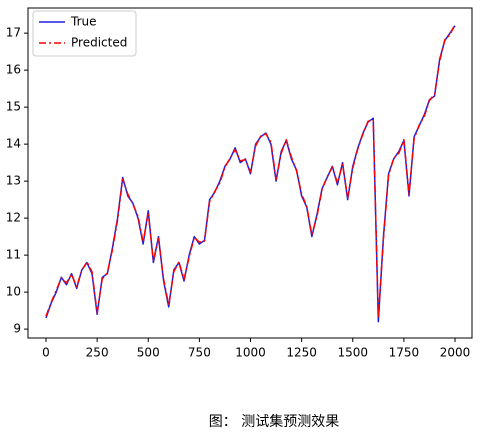 Image resolution: width=483 pixels, height=437 pixels. Describe the element at coordinates (13, 70) in the screenshot. I see `y-tick-label: 16` at that location.